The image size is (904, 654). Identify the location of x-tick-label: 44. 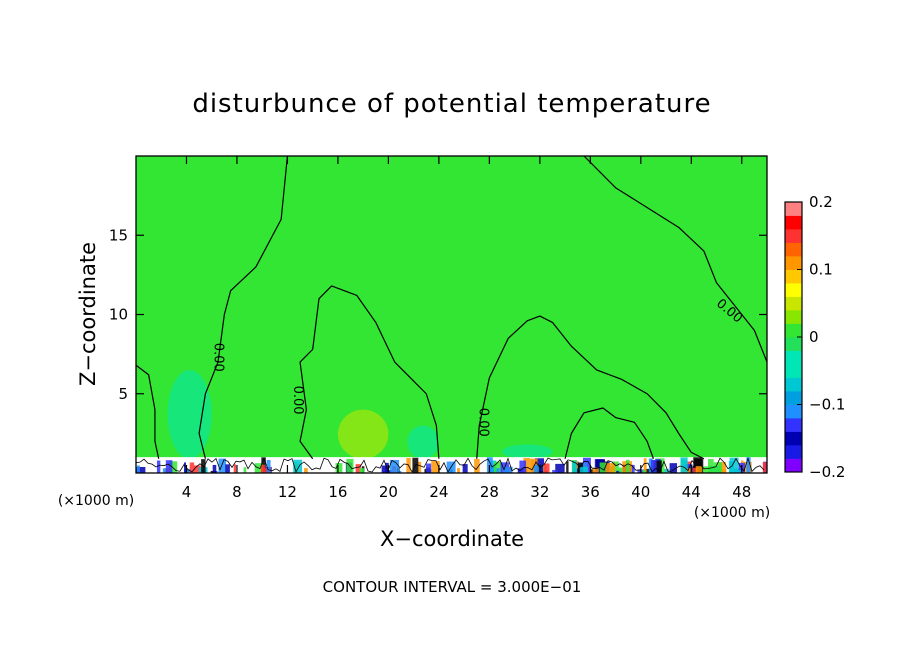
(691, 492).